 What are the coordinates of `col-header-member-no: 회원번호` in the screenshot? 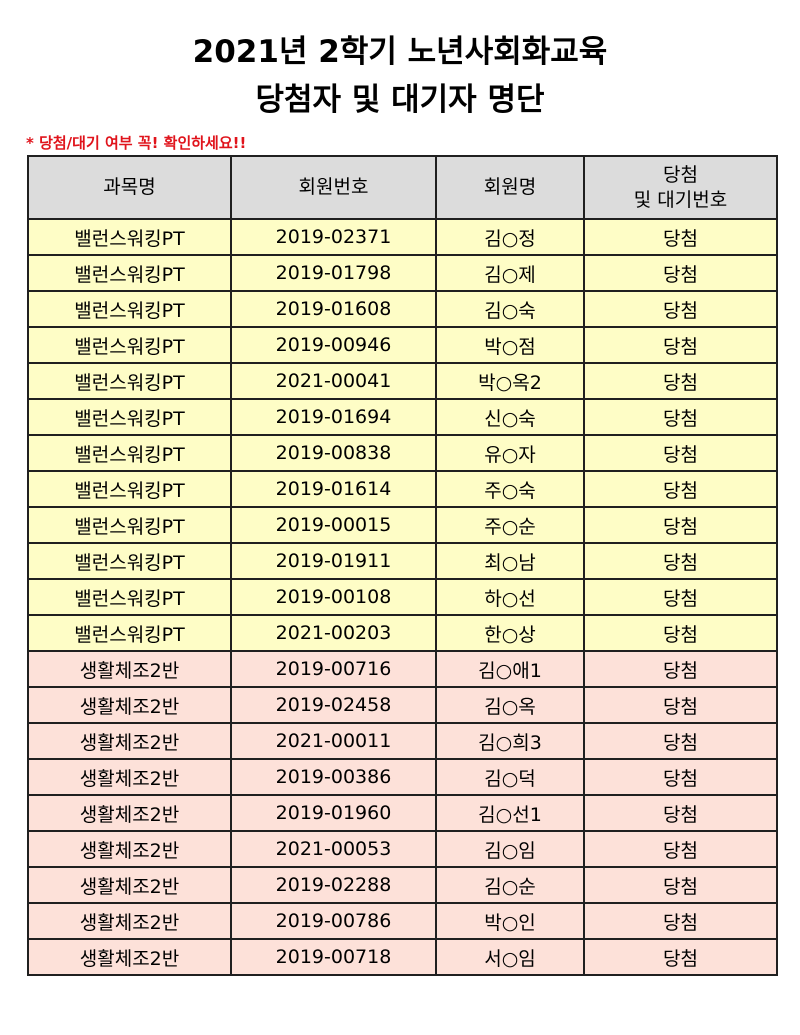 It's located at (333, 187).